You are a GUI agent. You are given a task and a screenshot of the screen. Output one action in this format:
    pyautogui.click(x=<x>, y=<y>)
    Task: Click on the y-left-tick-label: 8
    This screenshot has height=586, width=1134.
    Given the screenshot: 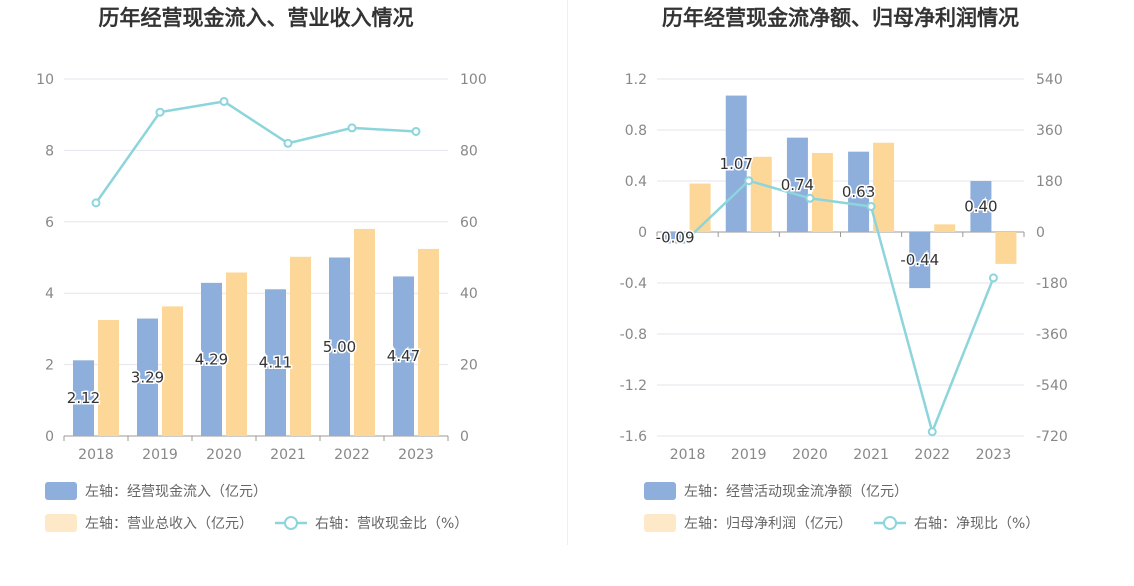 What is the action you would take?
    pyautogui.click(x=49, y=151)
    